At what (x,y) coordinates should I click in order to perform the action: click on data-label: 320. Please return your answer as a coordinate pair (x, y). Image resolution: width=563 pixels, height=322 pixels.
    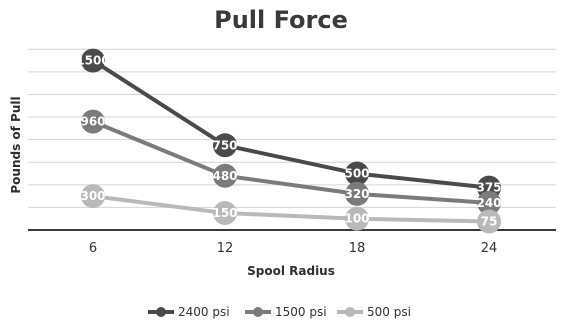
    Looking at the image, I should click on (356, 194).